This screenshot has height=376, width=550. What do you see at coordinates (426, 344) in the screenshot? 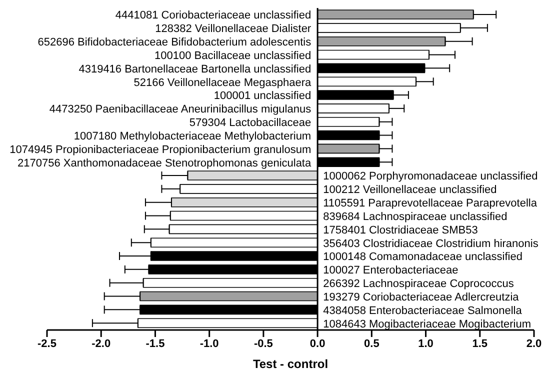
I see `x-tick-label: 1.0` at bounding box center [426, 344].